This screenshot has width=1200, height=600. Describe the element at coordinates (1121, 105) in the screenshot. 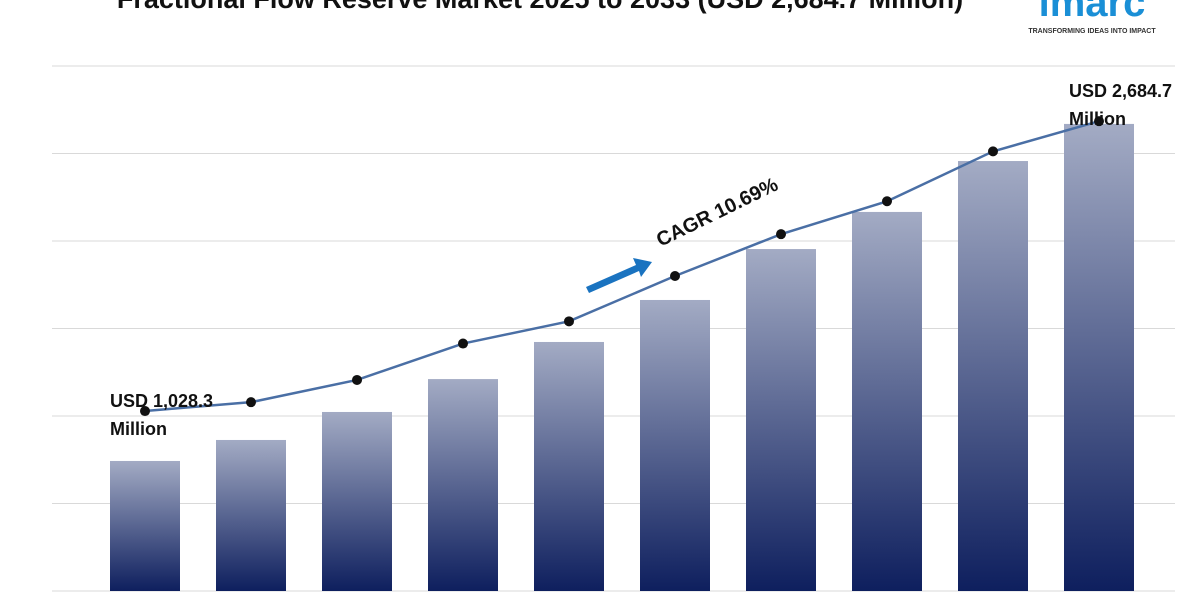

I see `value-label: USD 2,684.7 Million` at that location.